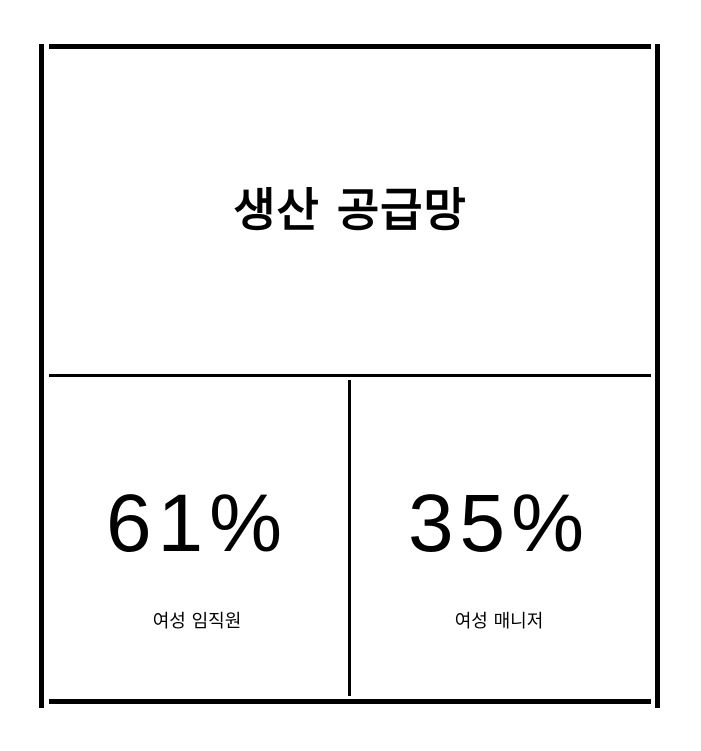  Describe the element at coordinates (350, 46) in the screenshot. I see `card-border-top` at that location.